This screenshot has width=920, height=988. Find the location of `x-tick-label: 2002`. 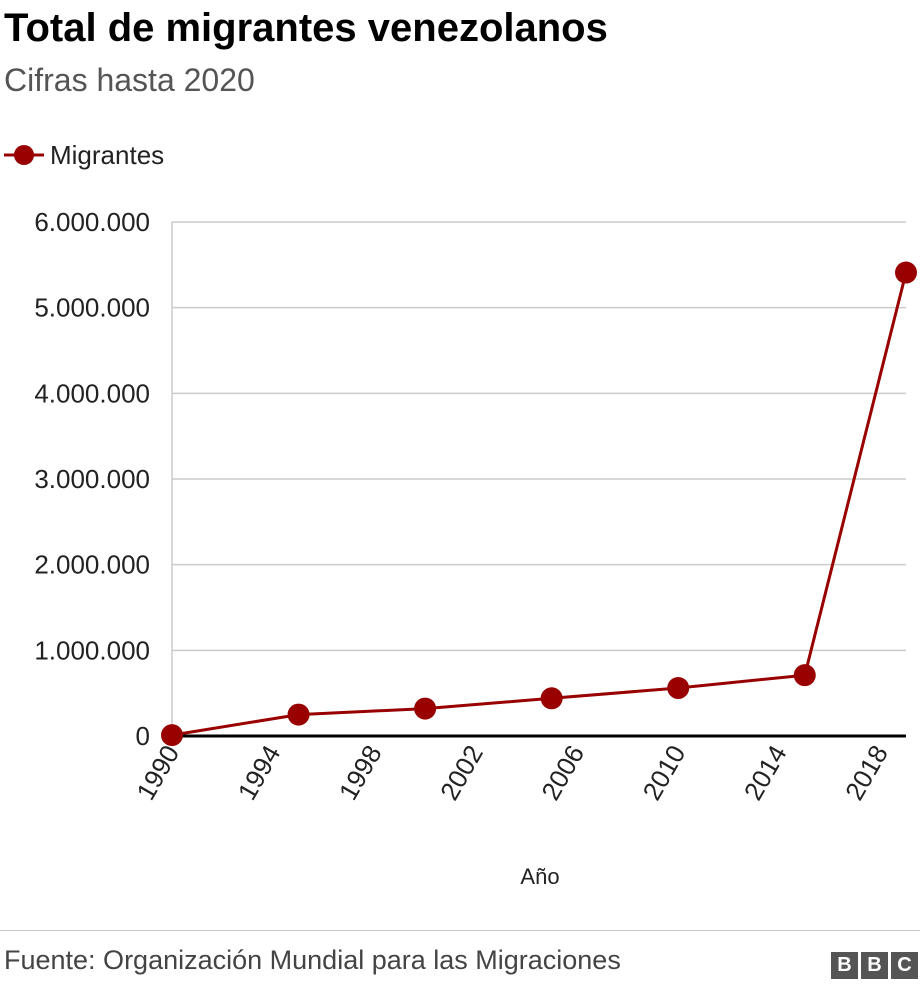

x-tick-label: 2002 is located at coordinates (461, 772).